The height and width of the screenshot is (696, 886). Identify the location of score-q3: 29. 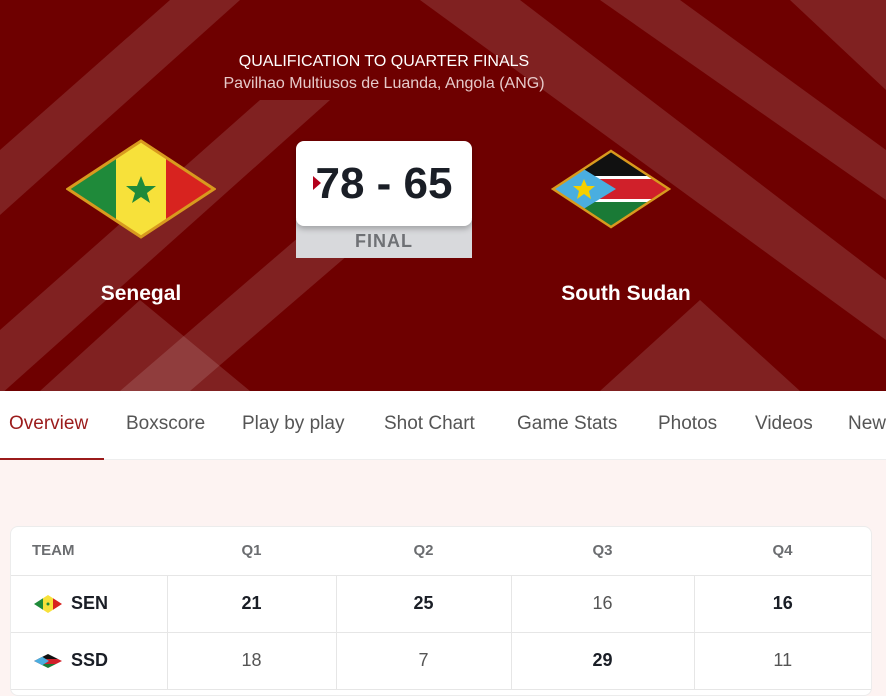
(602, 661).